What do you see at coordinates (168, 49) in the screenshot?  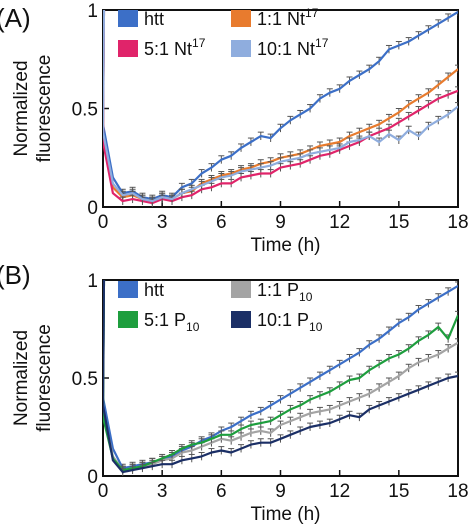 I see `legend-label-text: 5:1 Nt` at bounding box center [168, 49].